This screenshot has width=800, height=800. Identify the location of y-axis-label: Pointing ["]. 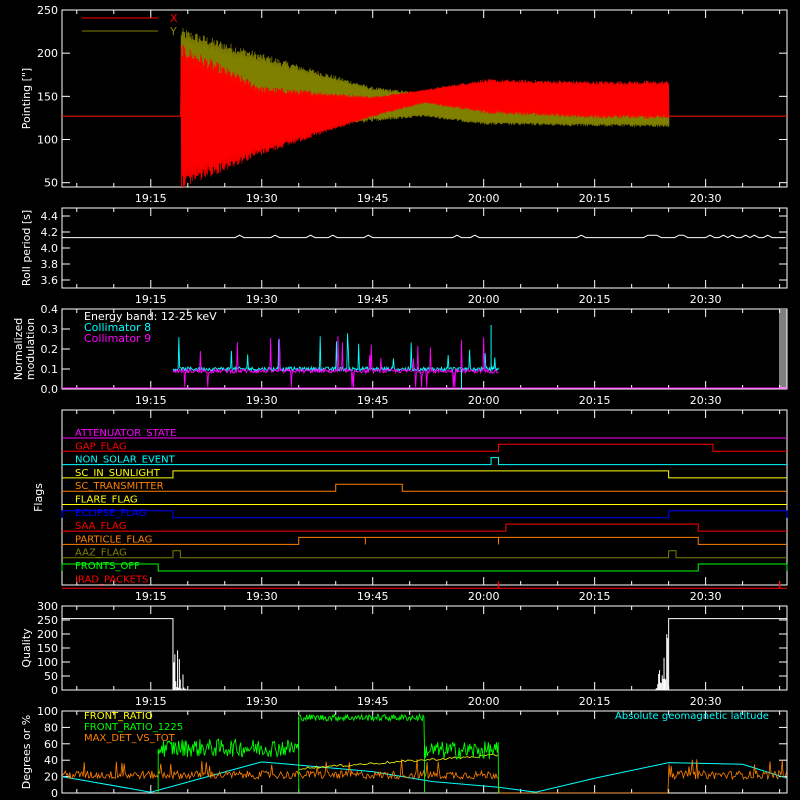
(26, 98).